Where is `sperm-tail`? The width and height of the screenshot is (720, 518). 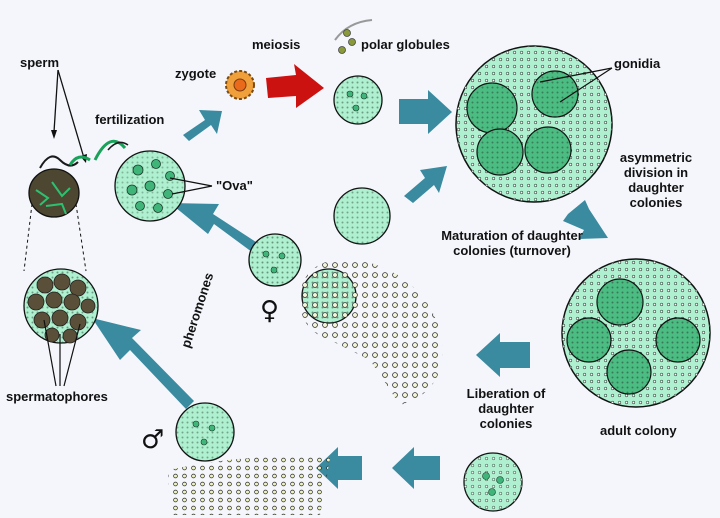 sperm-tail is located at coordinates (59, 162).